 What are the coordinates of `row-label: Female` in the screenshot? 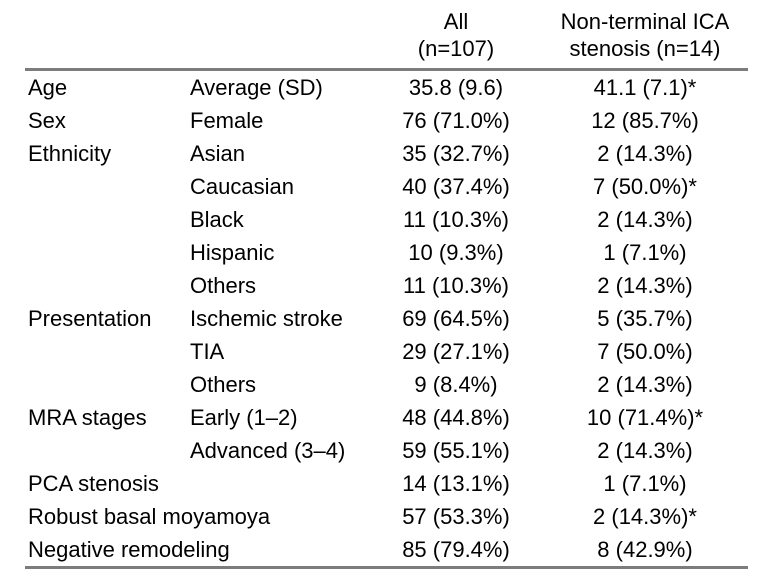 It's located at (227, 120).